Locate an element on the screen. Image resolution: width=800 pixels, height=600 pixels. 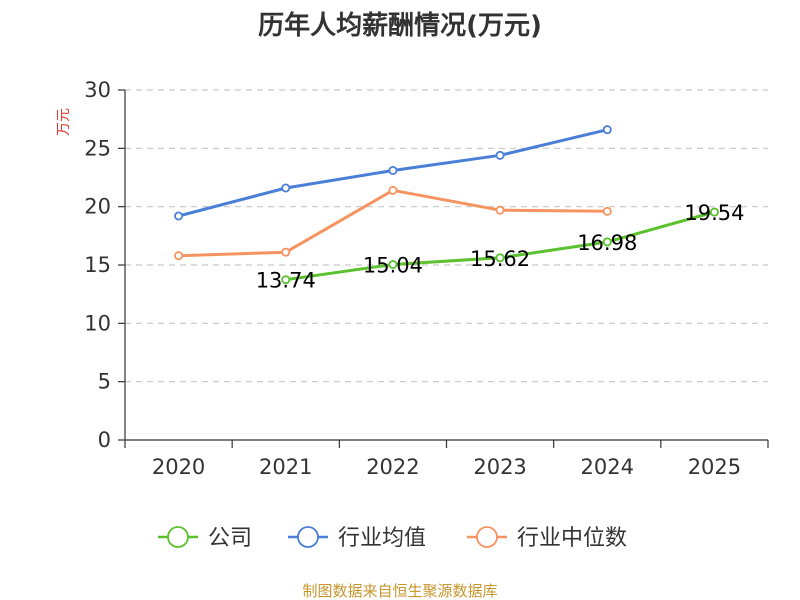
y-tick-label-0: 0 is located at coordinates (104, 440).